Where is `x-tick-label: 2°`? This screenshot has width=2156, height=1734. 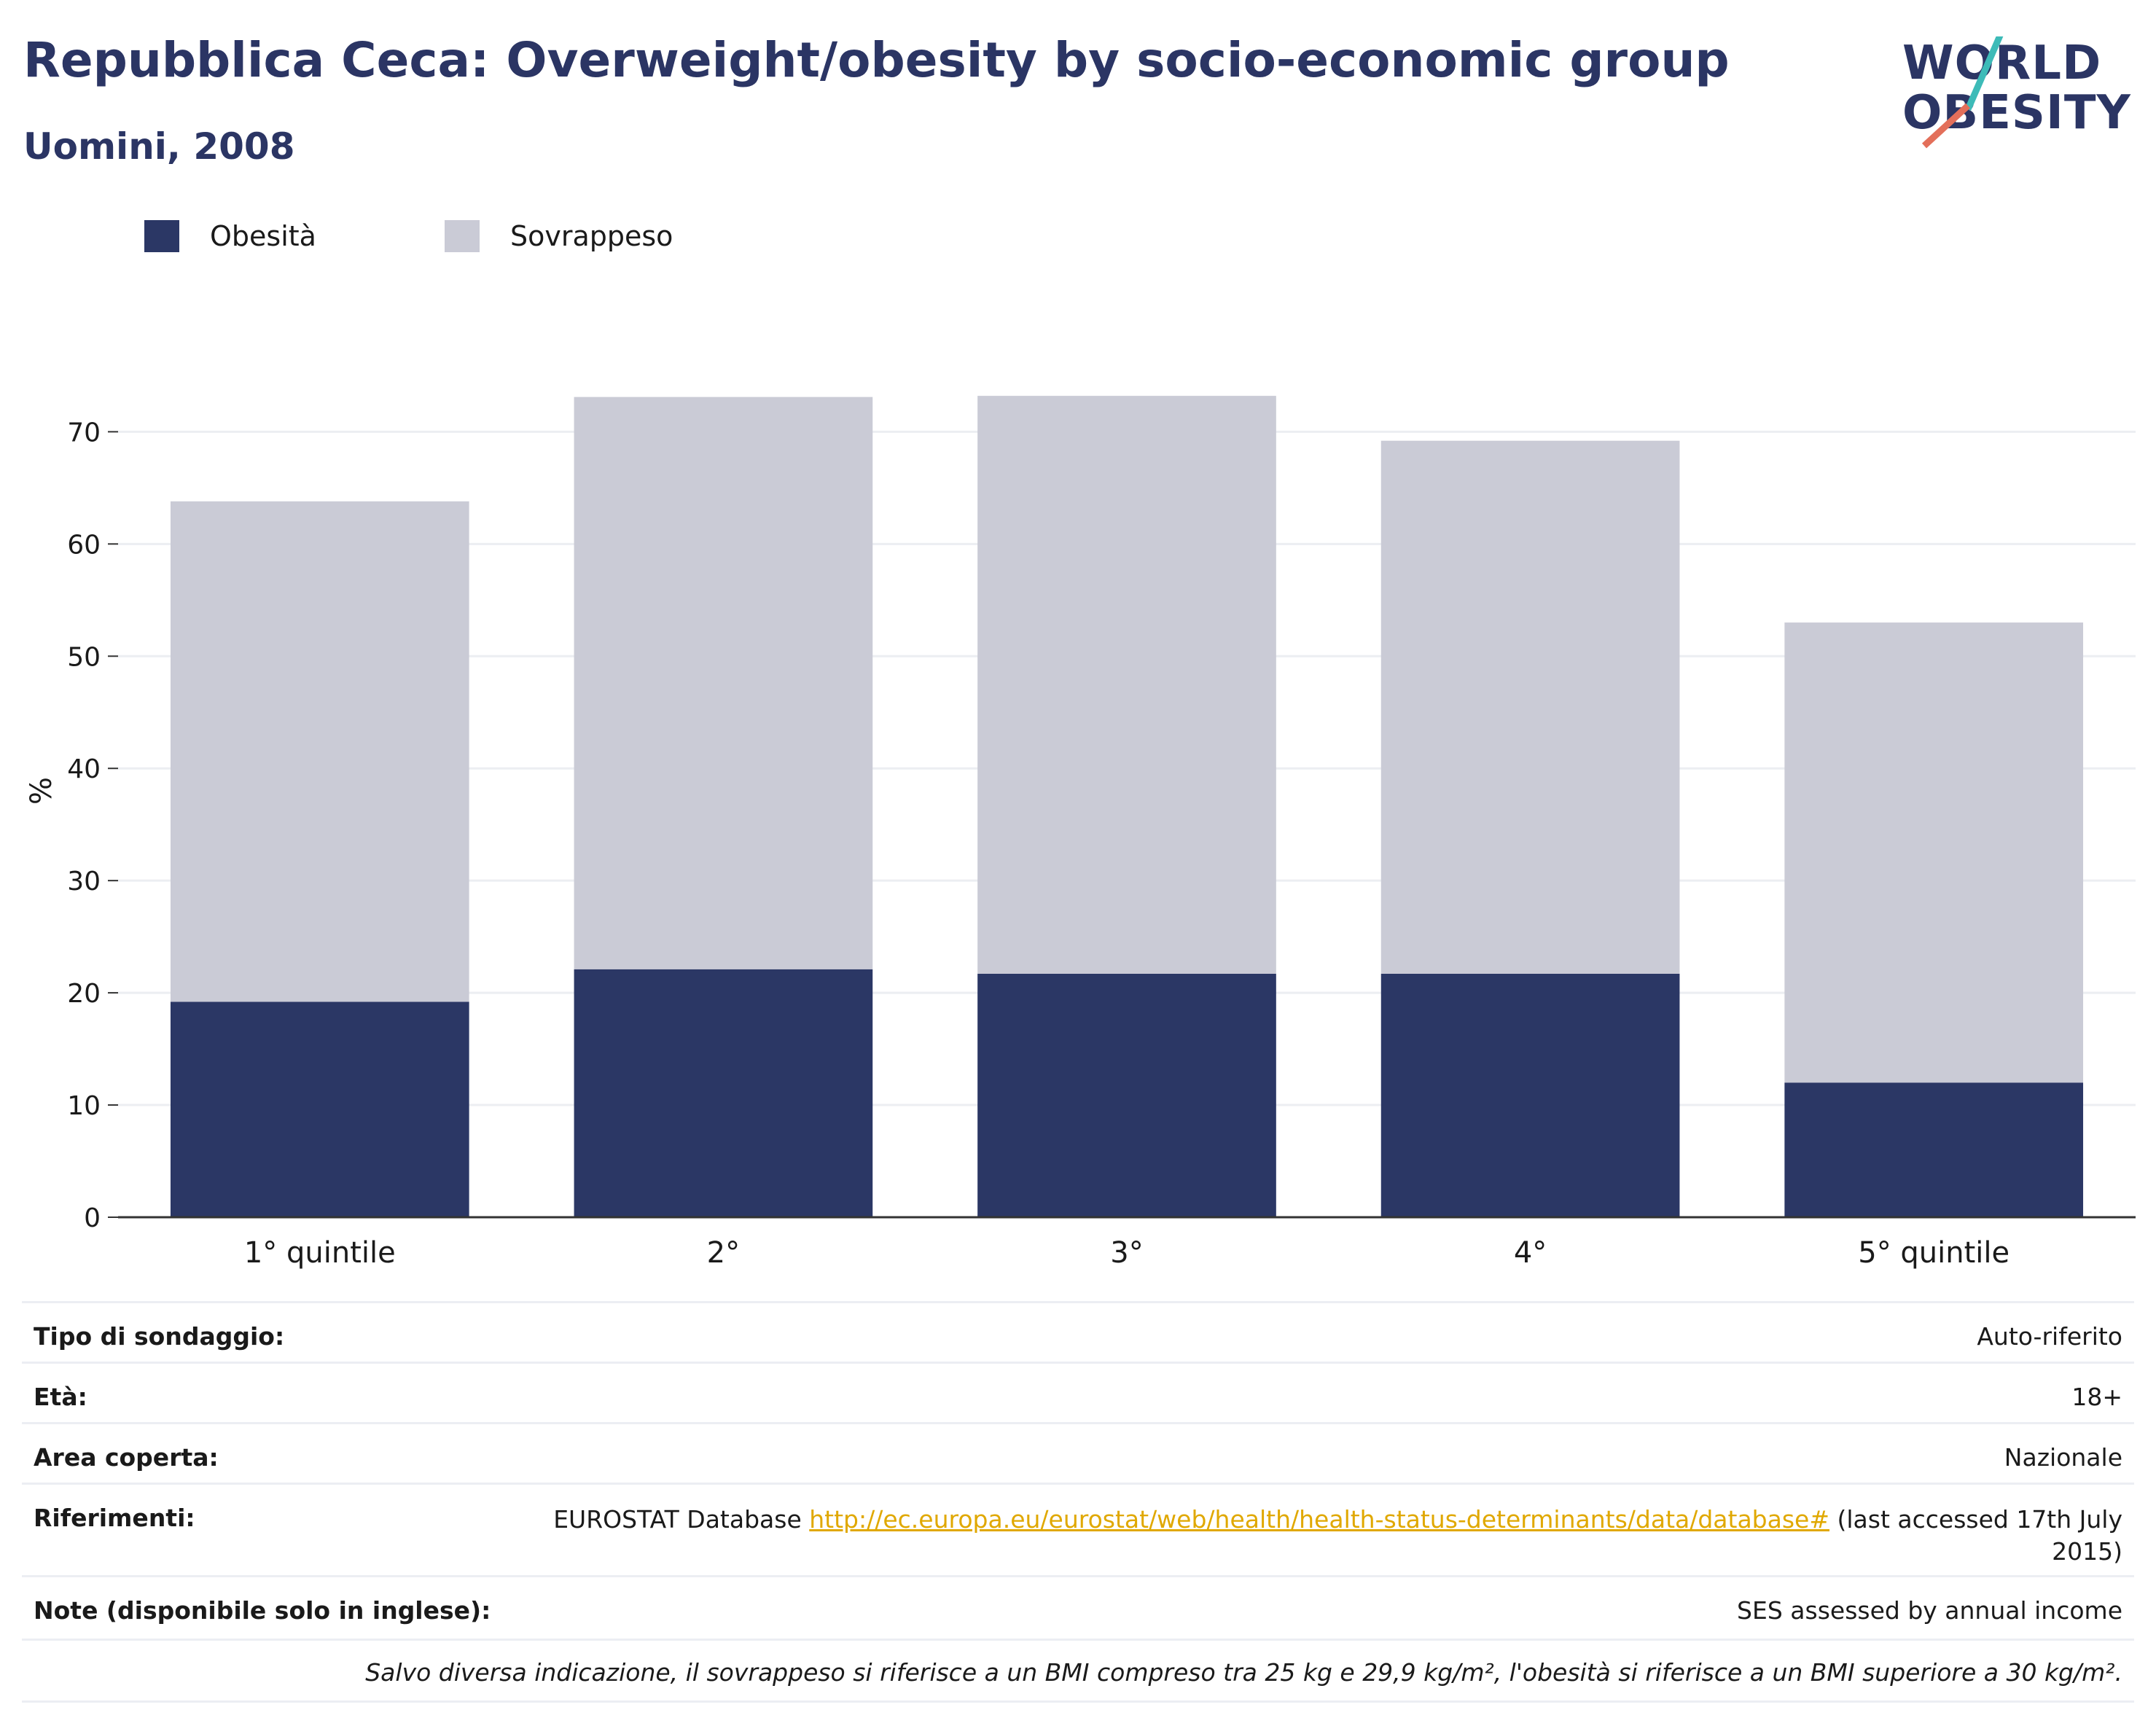 x-tick-label: 2° is located at coordinates (723, 1253).